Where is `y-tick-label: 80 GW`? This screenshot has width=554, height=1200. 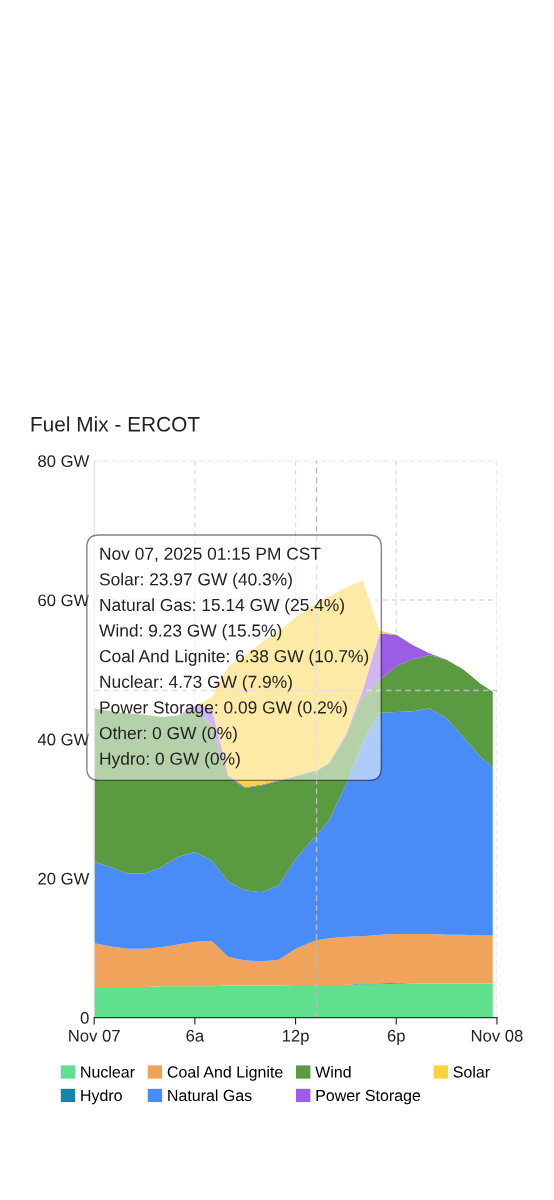
y-tick-label: 80 GW is located at coordinates (64, 461).